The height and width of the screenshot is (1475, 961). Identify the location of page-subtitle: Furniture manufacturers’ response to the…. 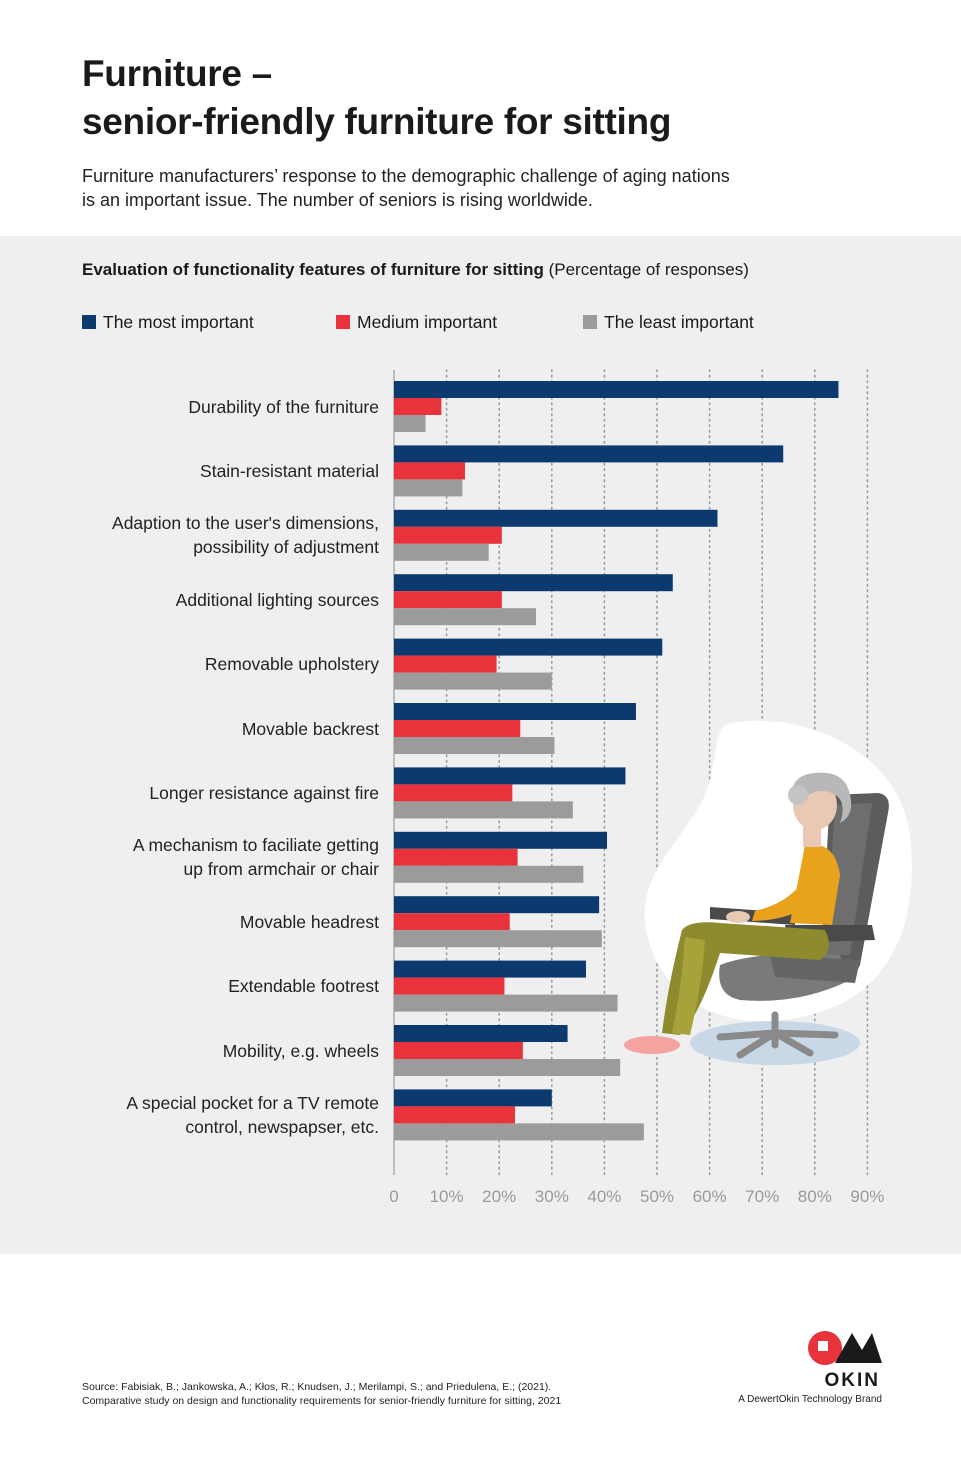
(472, 188).